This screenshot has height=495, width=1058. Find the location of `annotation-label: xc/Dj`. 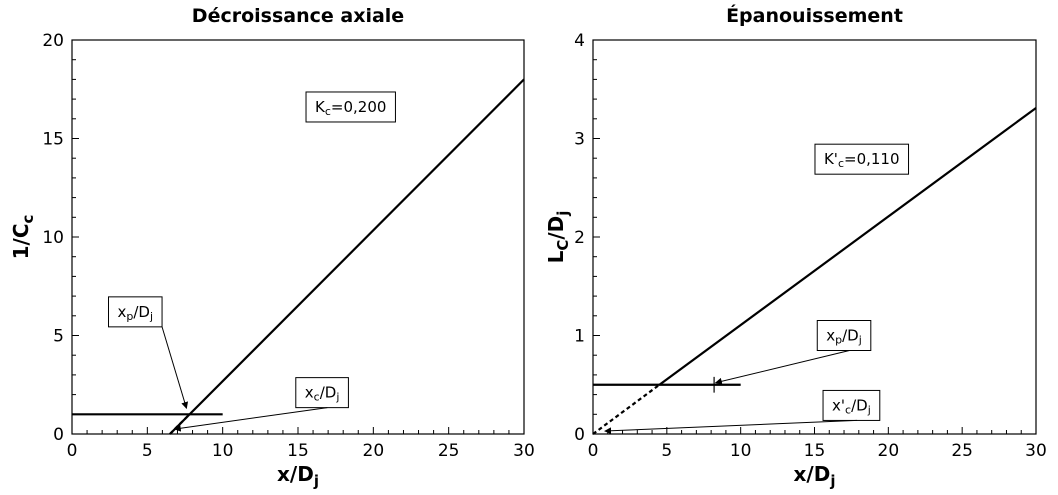

annotation-label: xc/Dj is located at coordinates (322, 394).